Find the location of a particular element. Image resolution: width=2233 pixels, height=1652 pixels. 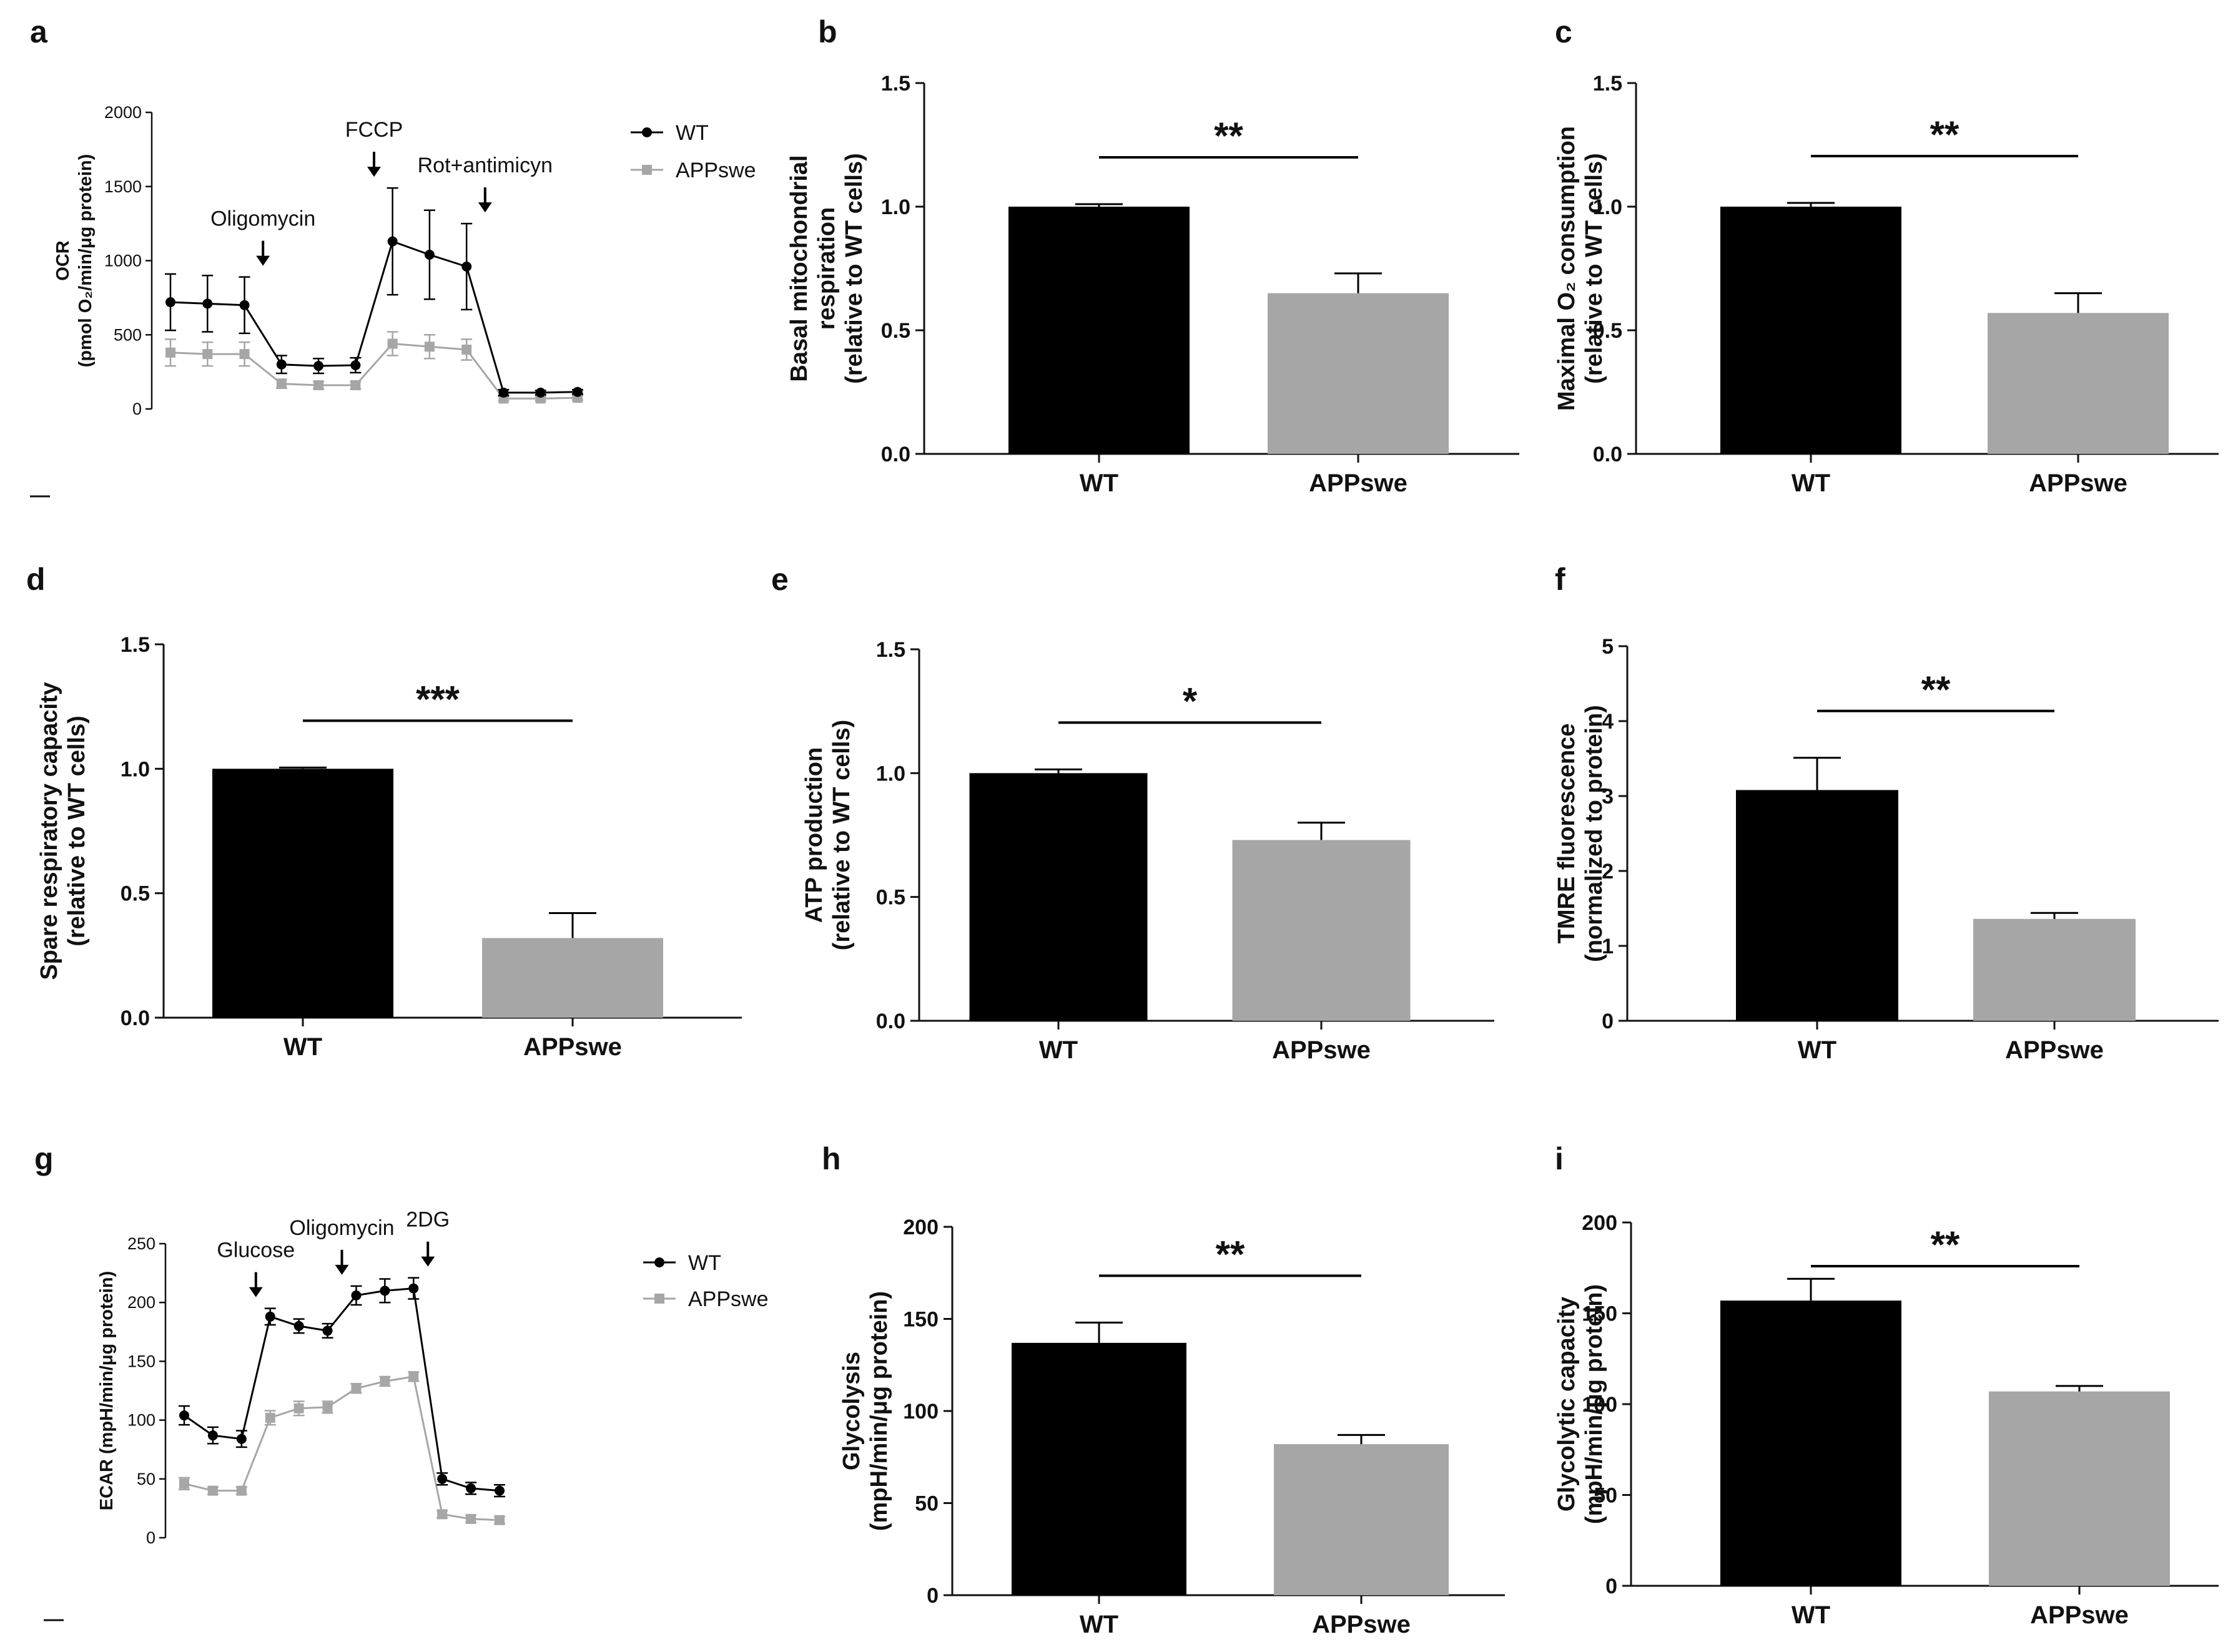

annotation-label: Oligomycin is located at coordinates (262, 219).